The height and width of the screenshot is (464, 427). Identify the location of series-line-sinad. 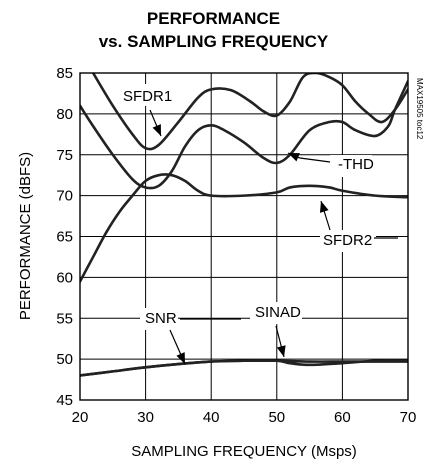
(244, 368).